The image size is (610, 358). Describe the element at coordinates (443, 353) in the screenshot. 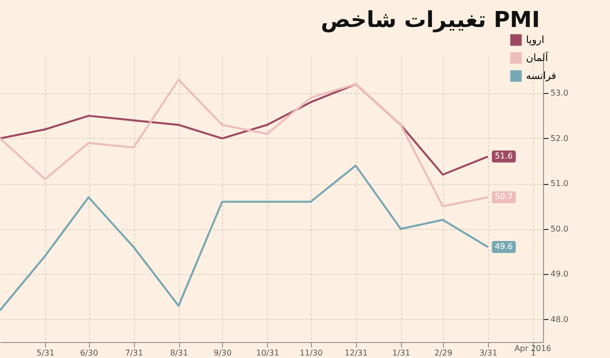

I see `x-tick-label: 2/29` at that location.